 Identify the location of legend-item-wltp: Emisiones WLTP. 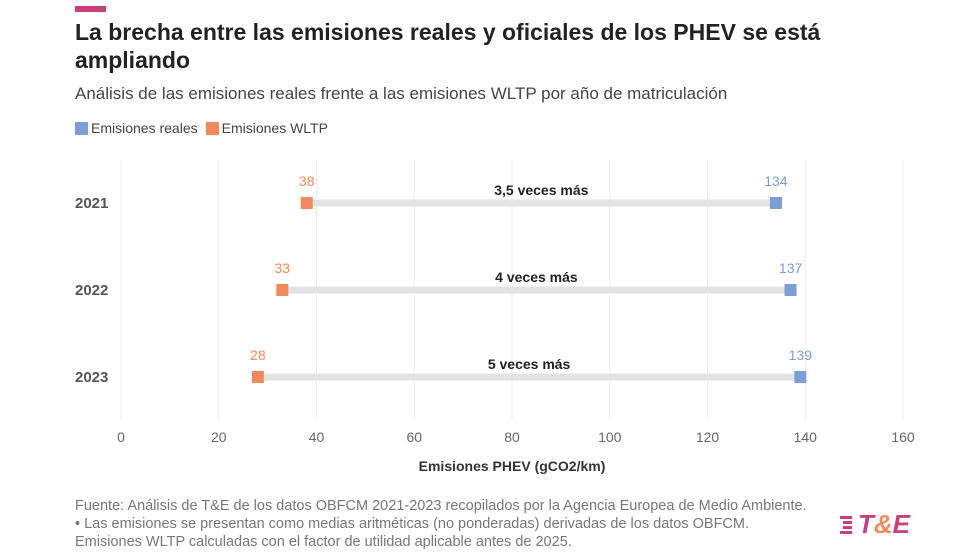
(266, 128).